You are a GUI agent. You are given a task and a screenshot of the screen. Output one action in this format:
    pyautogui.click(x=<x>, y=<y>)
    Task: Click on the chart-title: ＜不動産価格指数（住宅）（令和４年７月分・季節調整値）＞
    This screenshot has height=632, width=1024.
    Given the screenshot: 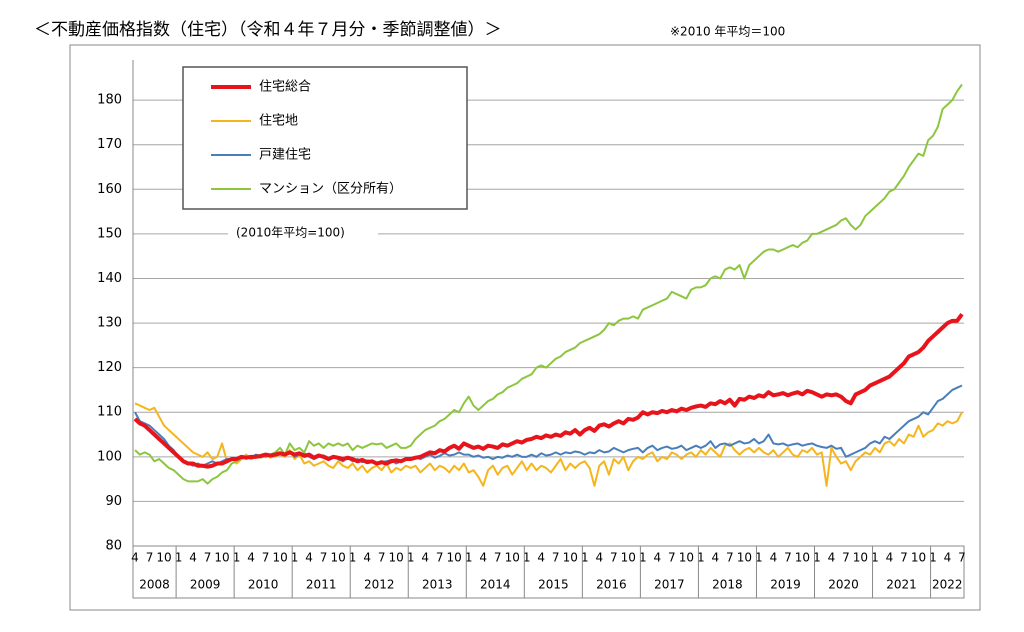 What is the action you would take?
    pyautogui.click(x=268, y=30)
    